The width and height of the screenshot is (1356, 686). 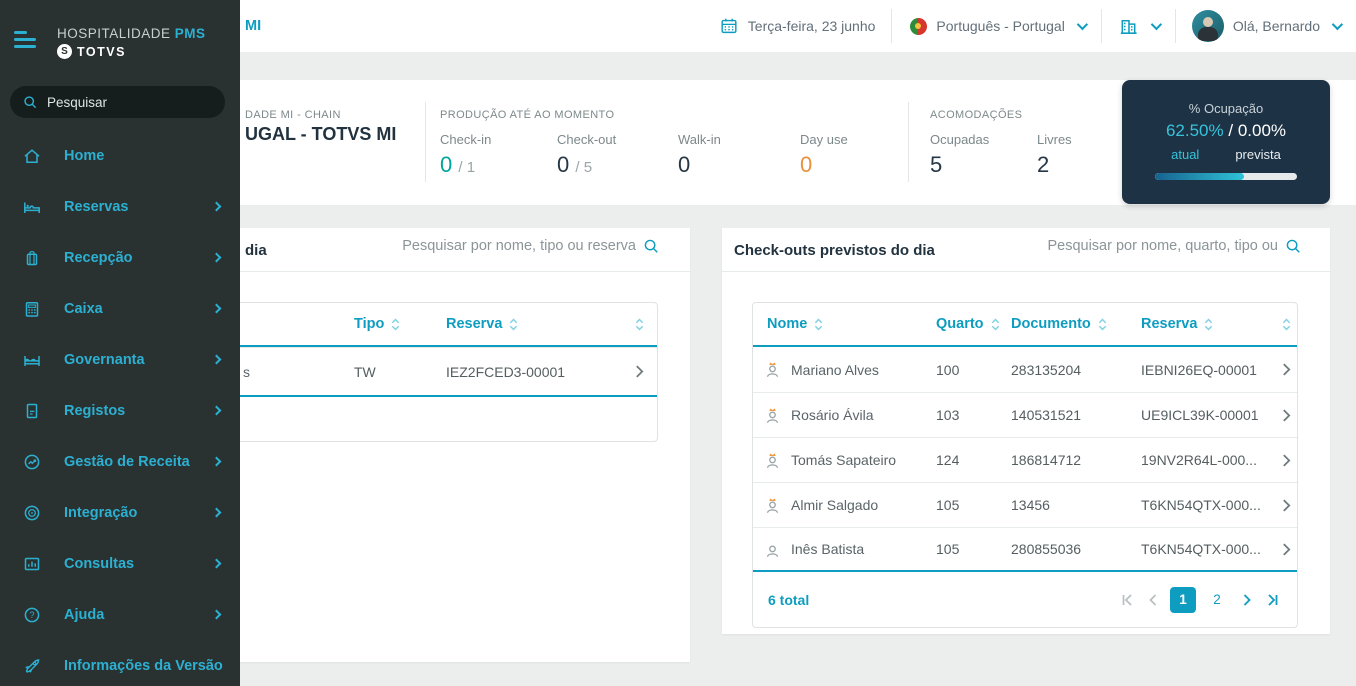 I want to click on reservation-code: UE9ICL39K-00001, so click(x=1200, y=415).